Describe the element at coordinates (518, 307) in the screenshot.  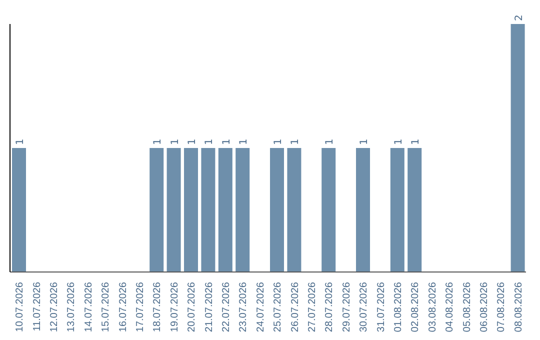
I see `x-tick-label: 08.08.2026` at that location.